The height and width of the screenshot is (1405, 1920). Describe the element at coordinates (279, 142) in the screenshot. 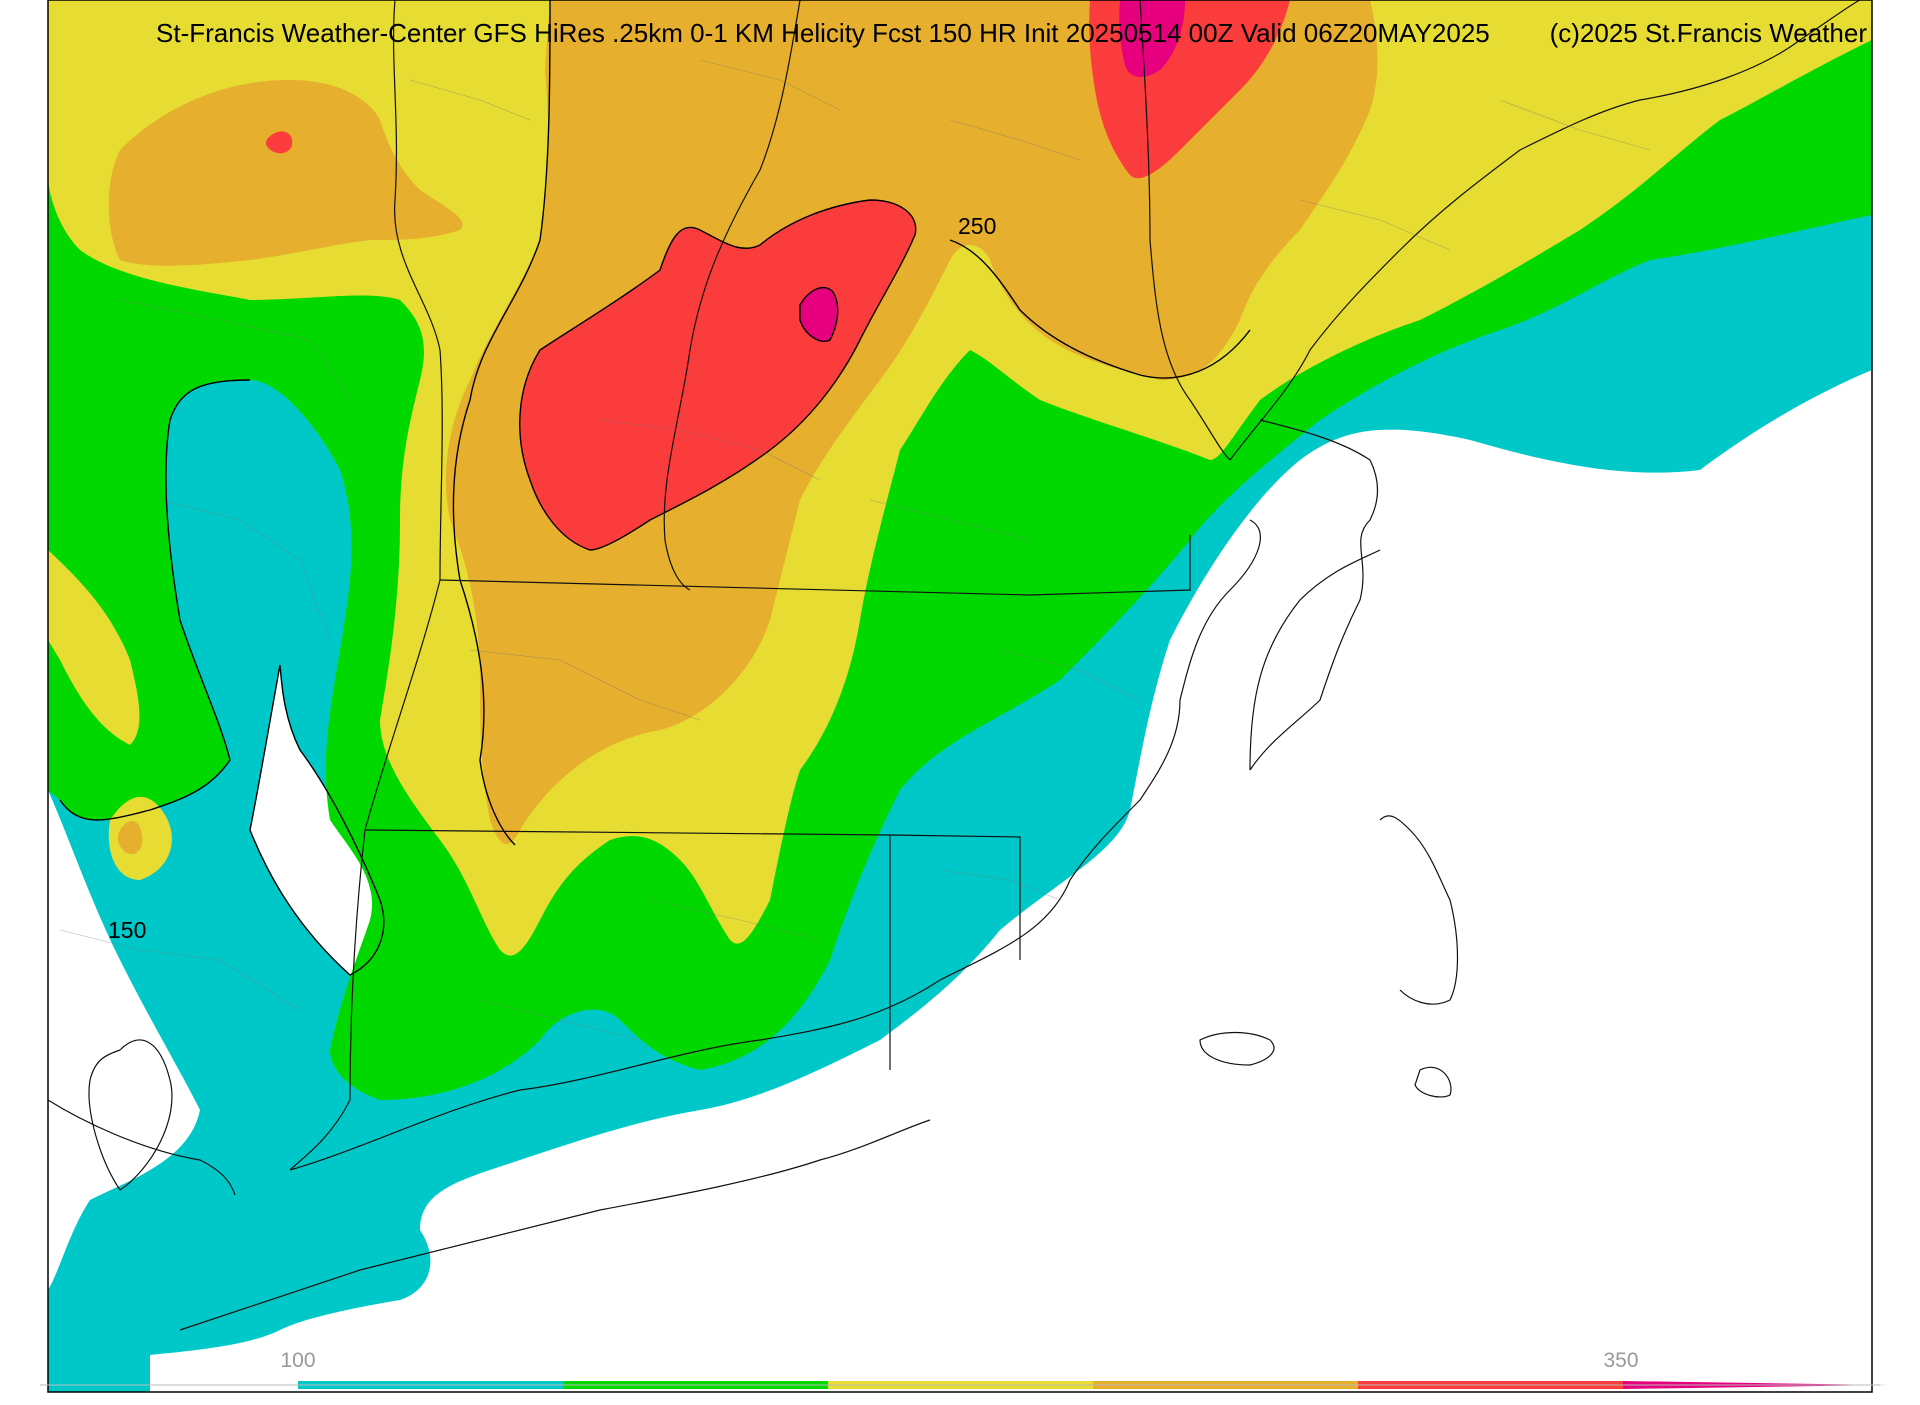

I see `red-fill-small-blob` at that location.